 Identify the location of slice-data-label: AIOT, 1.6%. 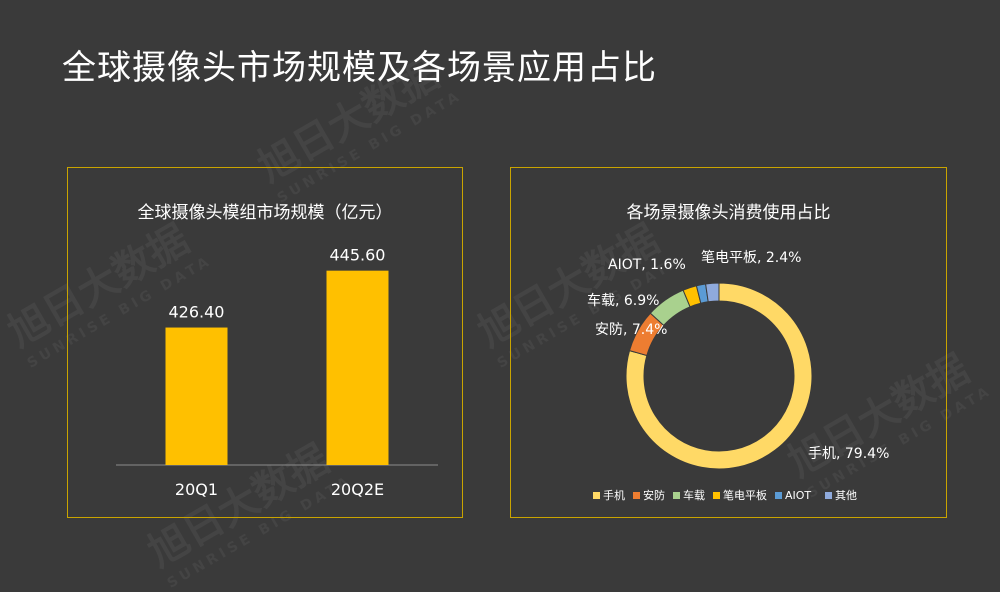
(647, 265).